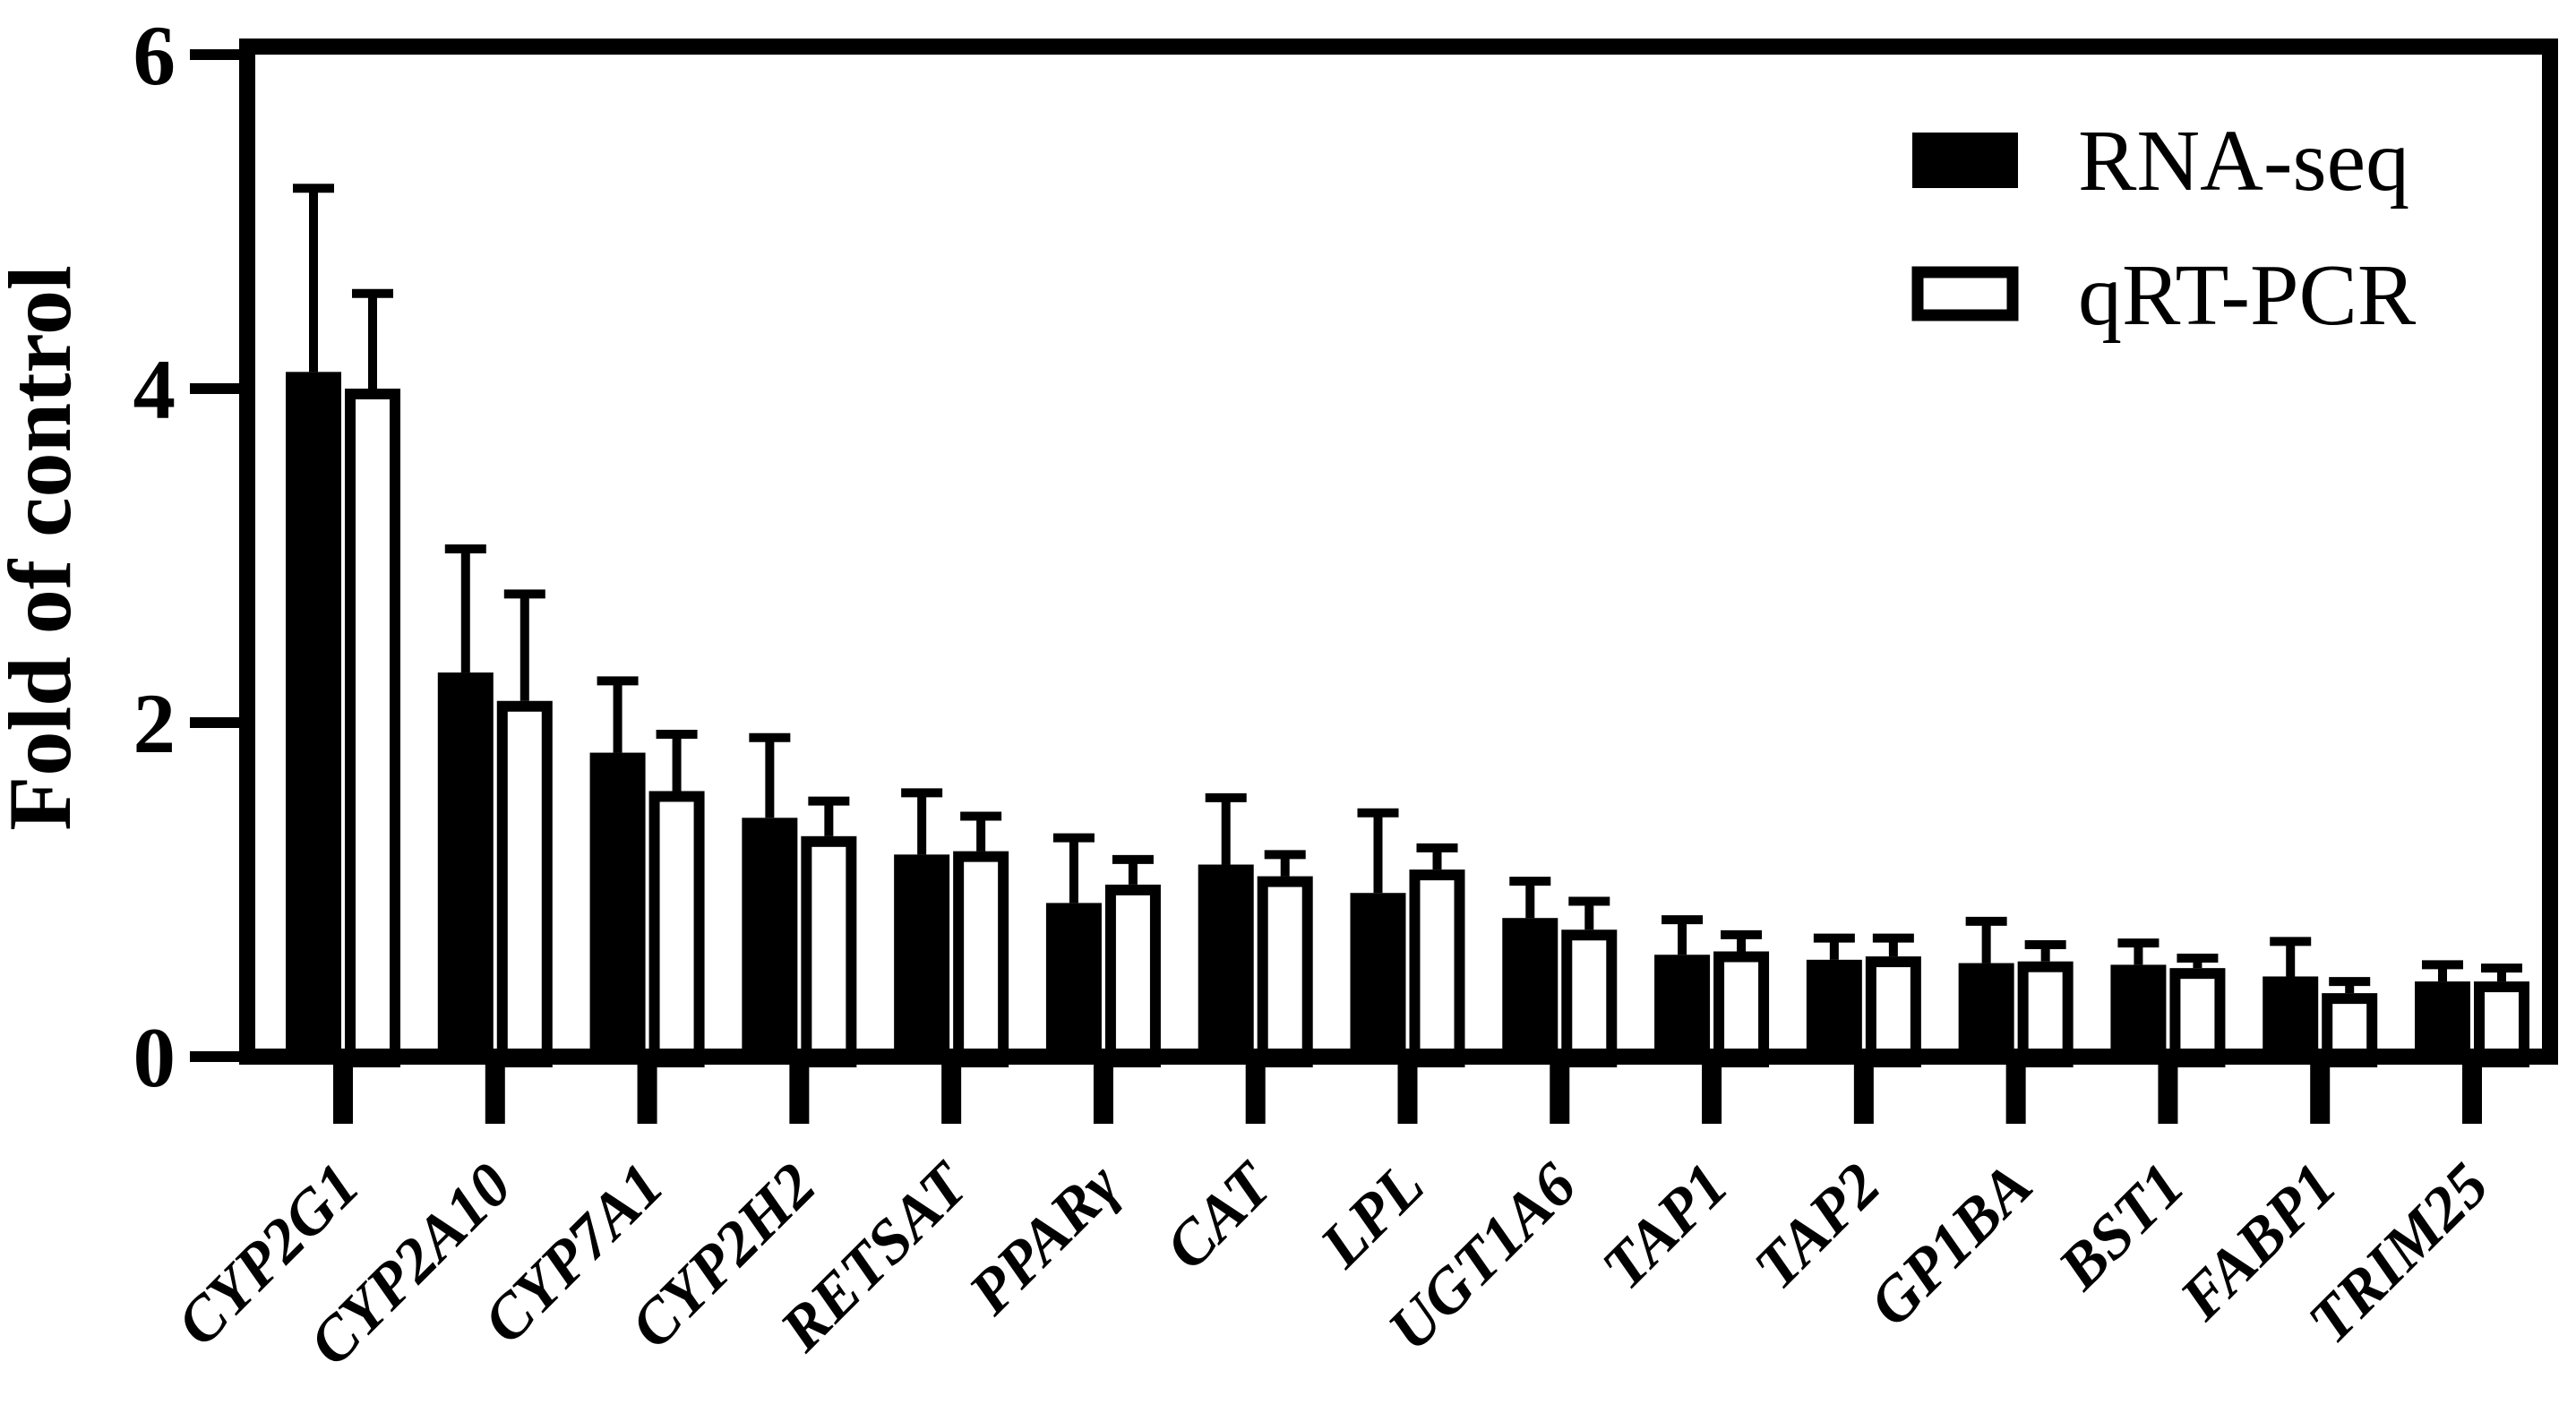  What do you see at coordinates (1437, 968) in the screenshot?
I see `bar-qrt-pcr-LPL` at bounding box center [1437, 968].